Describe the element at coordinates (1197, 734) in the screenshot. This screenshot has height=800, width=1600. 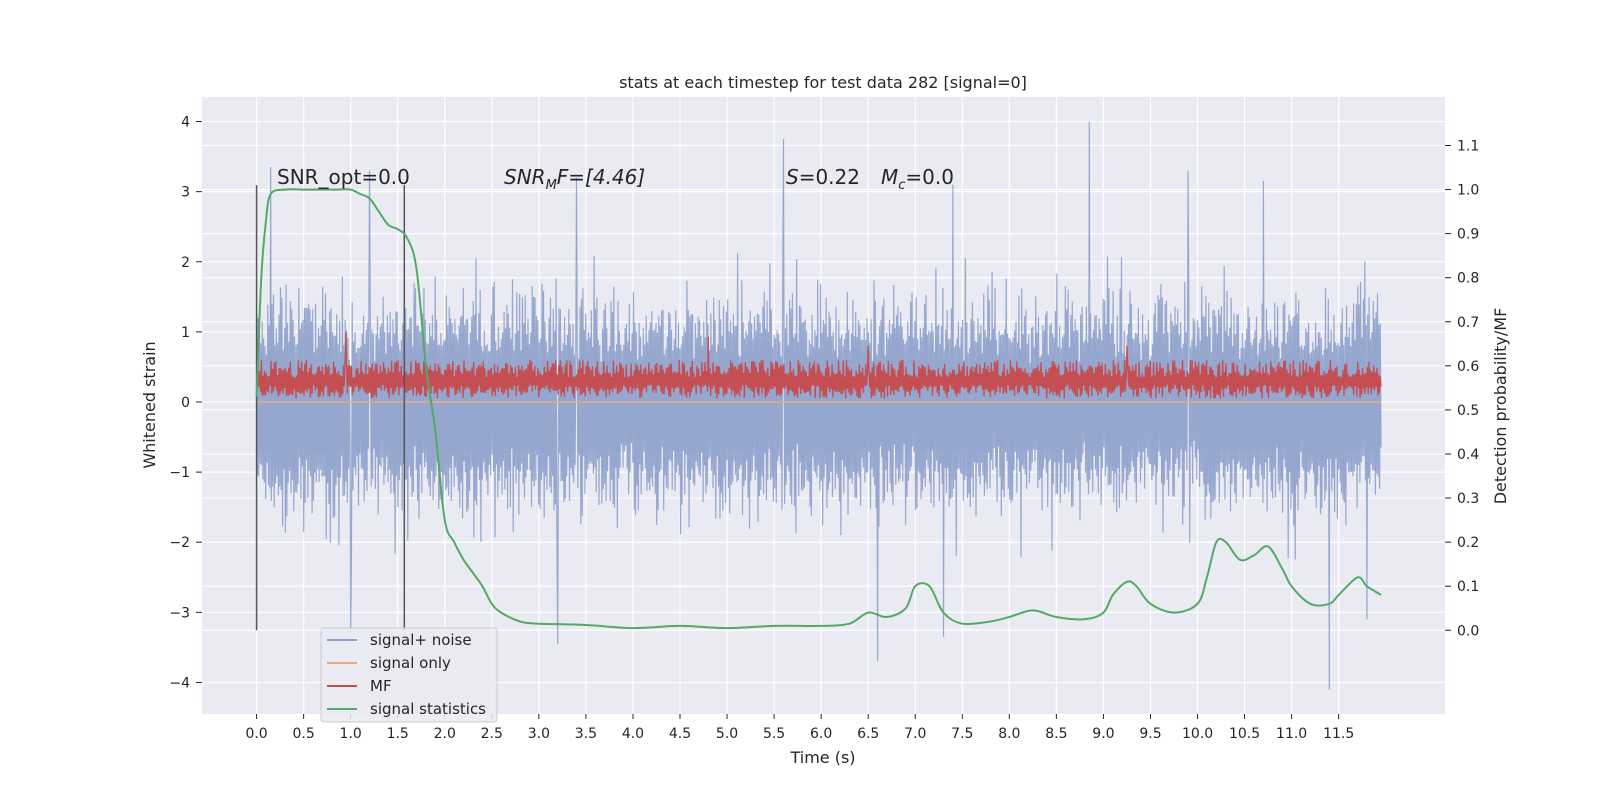
I see `x-tick-label: 10.0` at that location.